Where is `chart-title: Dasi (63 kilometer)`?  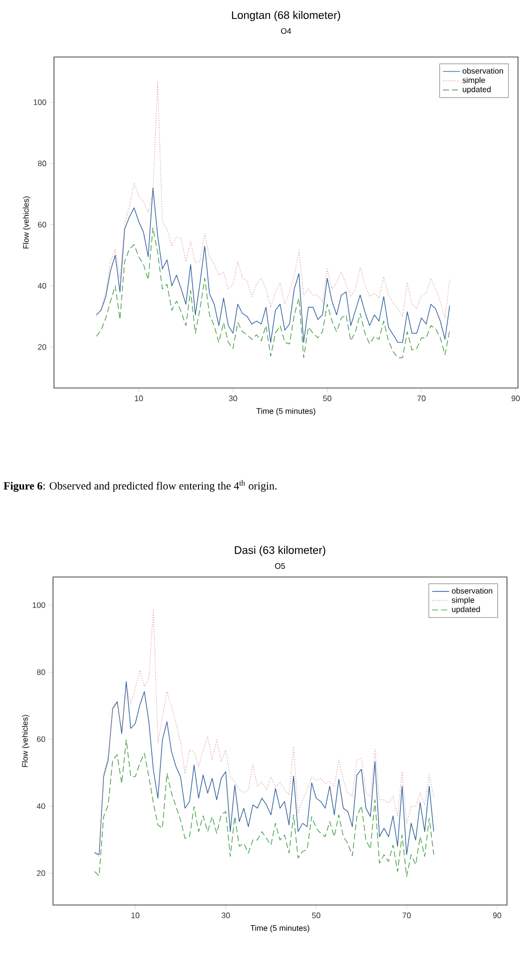
chart-title: Dasi (63 kilometer) is located at coordinates (280, 551).